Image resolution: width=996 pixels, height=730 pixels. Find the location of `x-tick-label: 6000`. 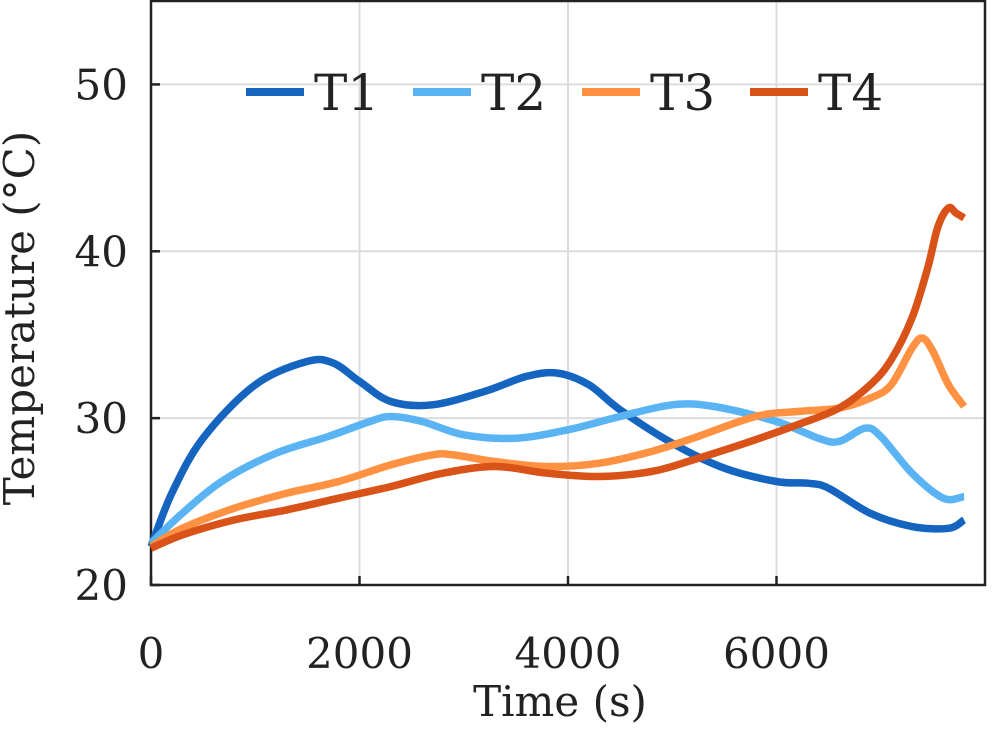

x-tick-label: 6000 is located at coordinates (776, 653).